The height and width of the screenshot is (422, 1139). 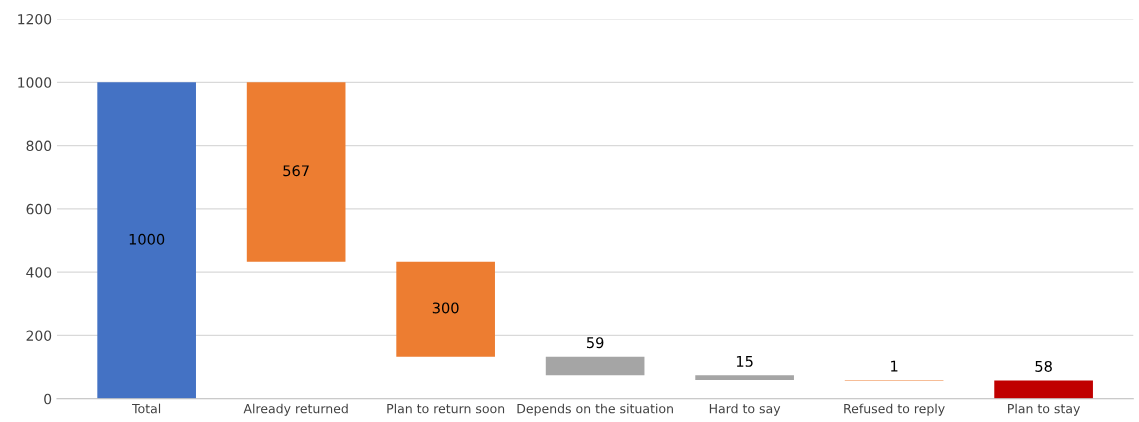 What do you see at coordinates (595, 343) in the screenshot?
I see `data-label: 59` at bounding box center [595, 343].